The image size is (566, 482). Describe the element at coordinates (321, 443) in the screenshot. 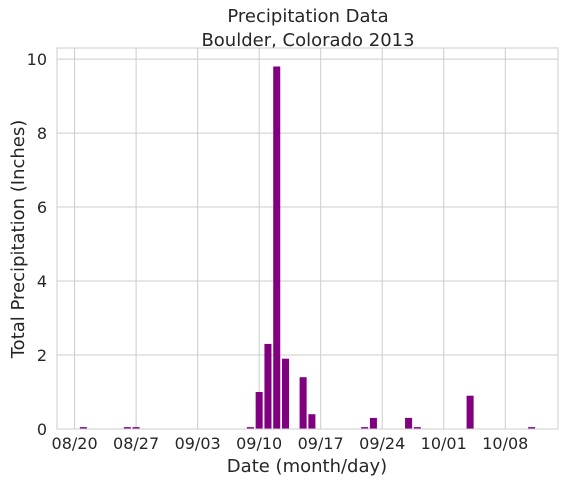

I see `x-tick-label: 09/17` at that location.